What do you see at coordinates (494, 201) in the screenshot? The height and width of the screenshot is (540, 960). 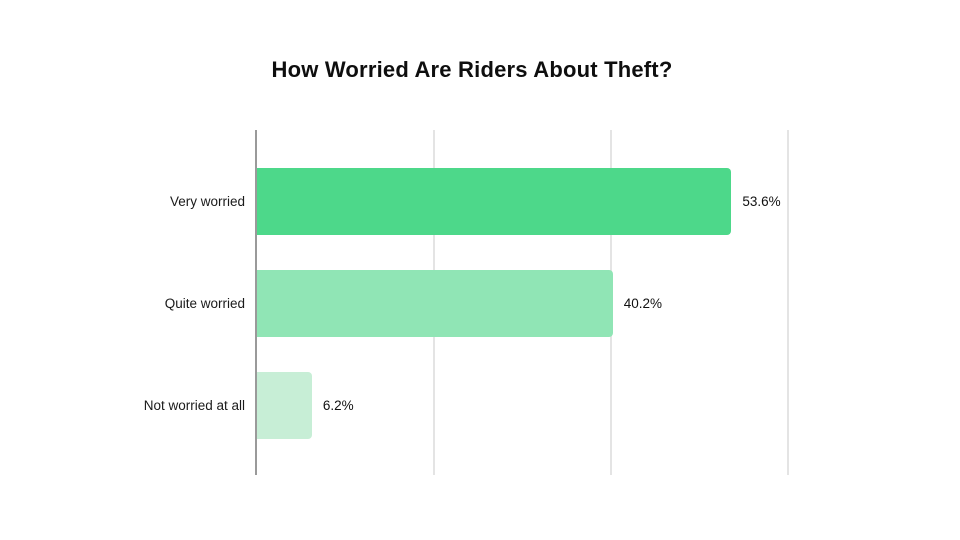 I see `bar-very-worried` at bounding box center [494, 201].